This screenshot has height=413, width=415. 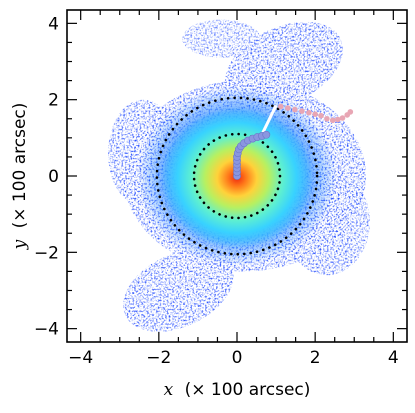 I want to click on x-tick-label: −2, so click(x=158, y=358).